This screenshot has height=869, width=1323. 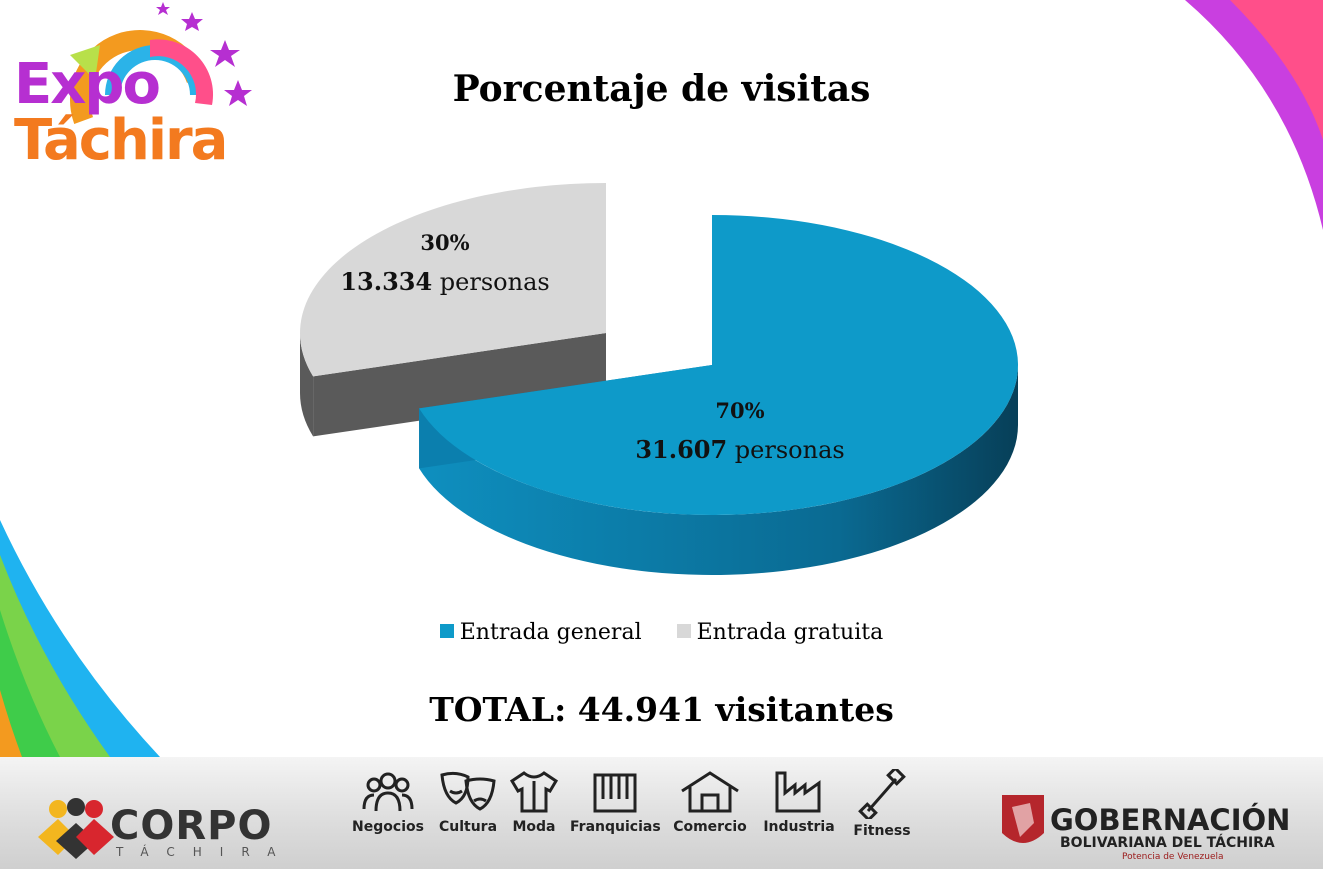 I want to click on footer-item-cultura: Cultura, so click(x=468, y=802).